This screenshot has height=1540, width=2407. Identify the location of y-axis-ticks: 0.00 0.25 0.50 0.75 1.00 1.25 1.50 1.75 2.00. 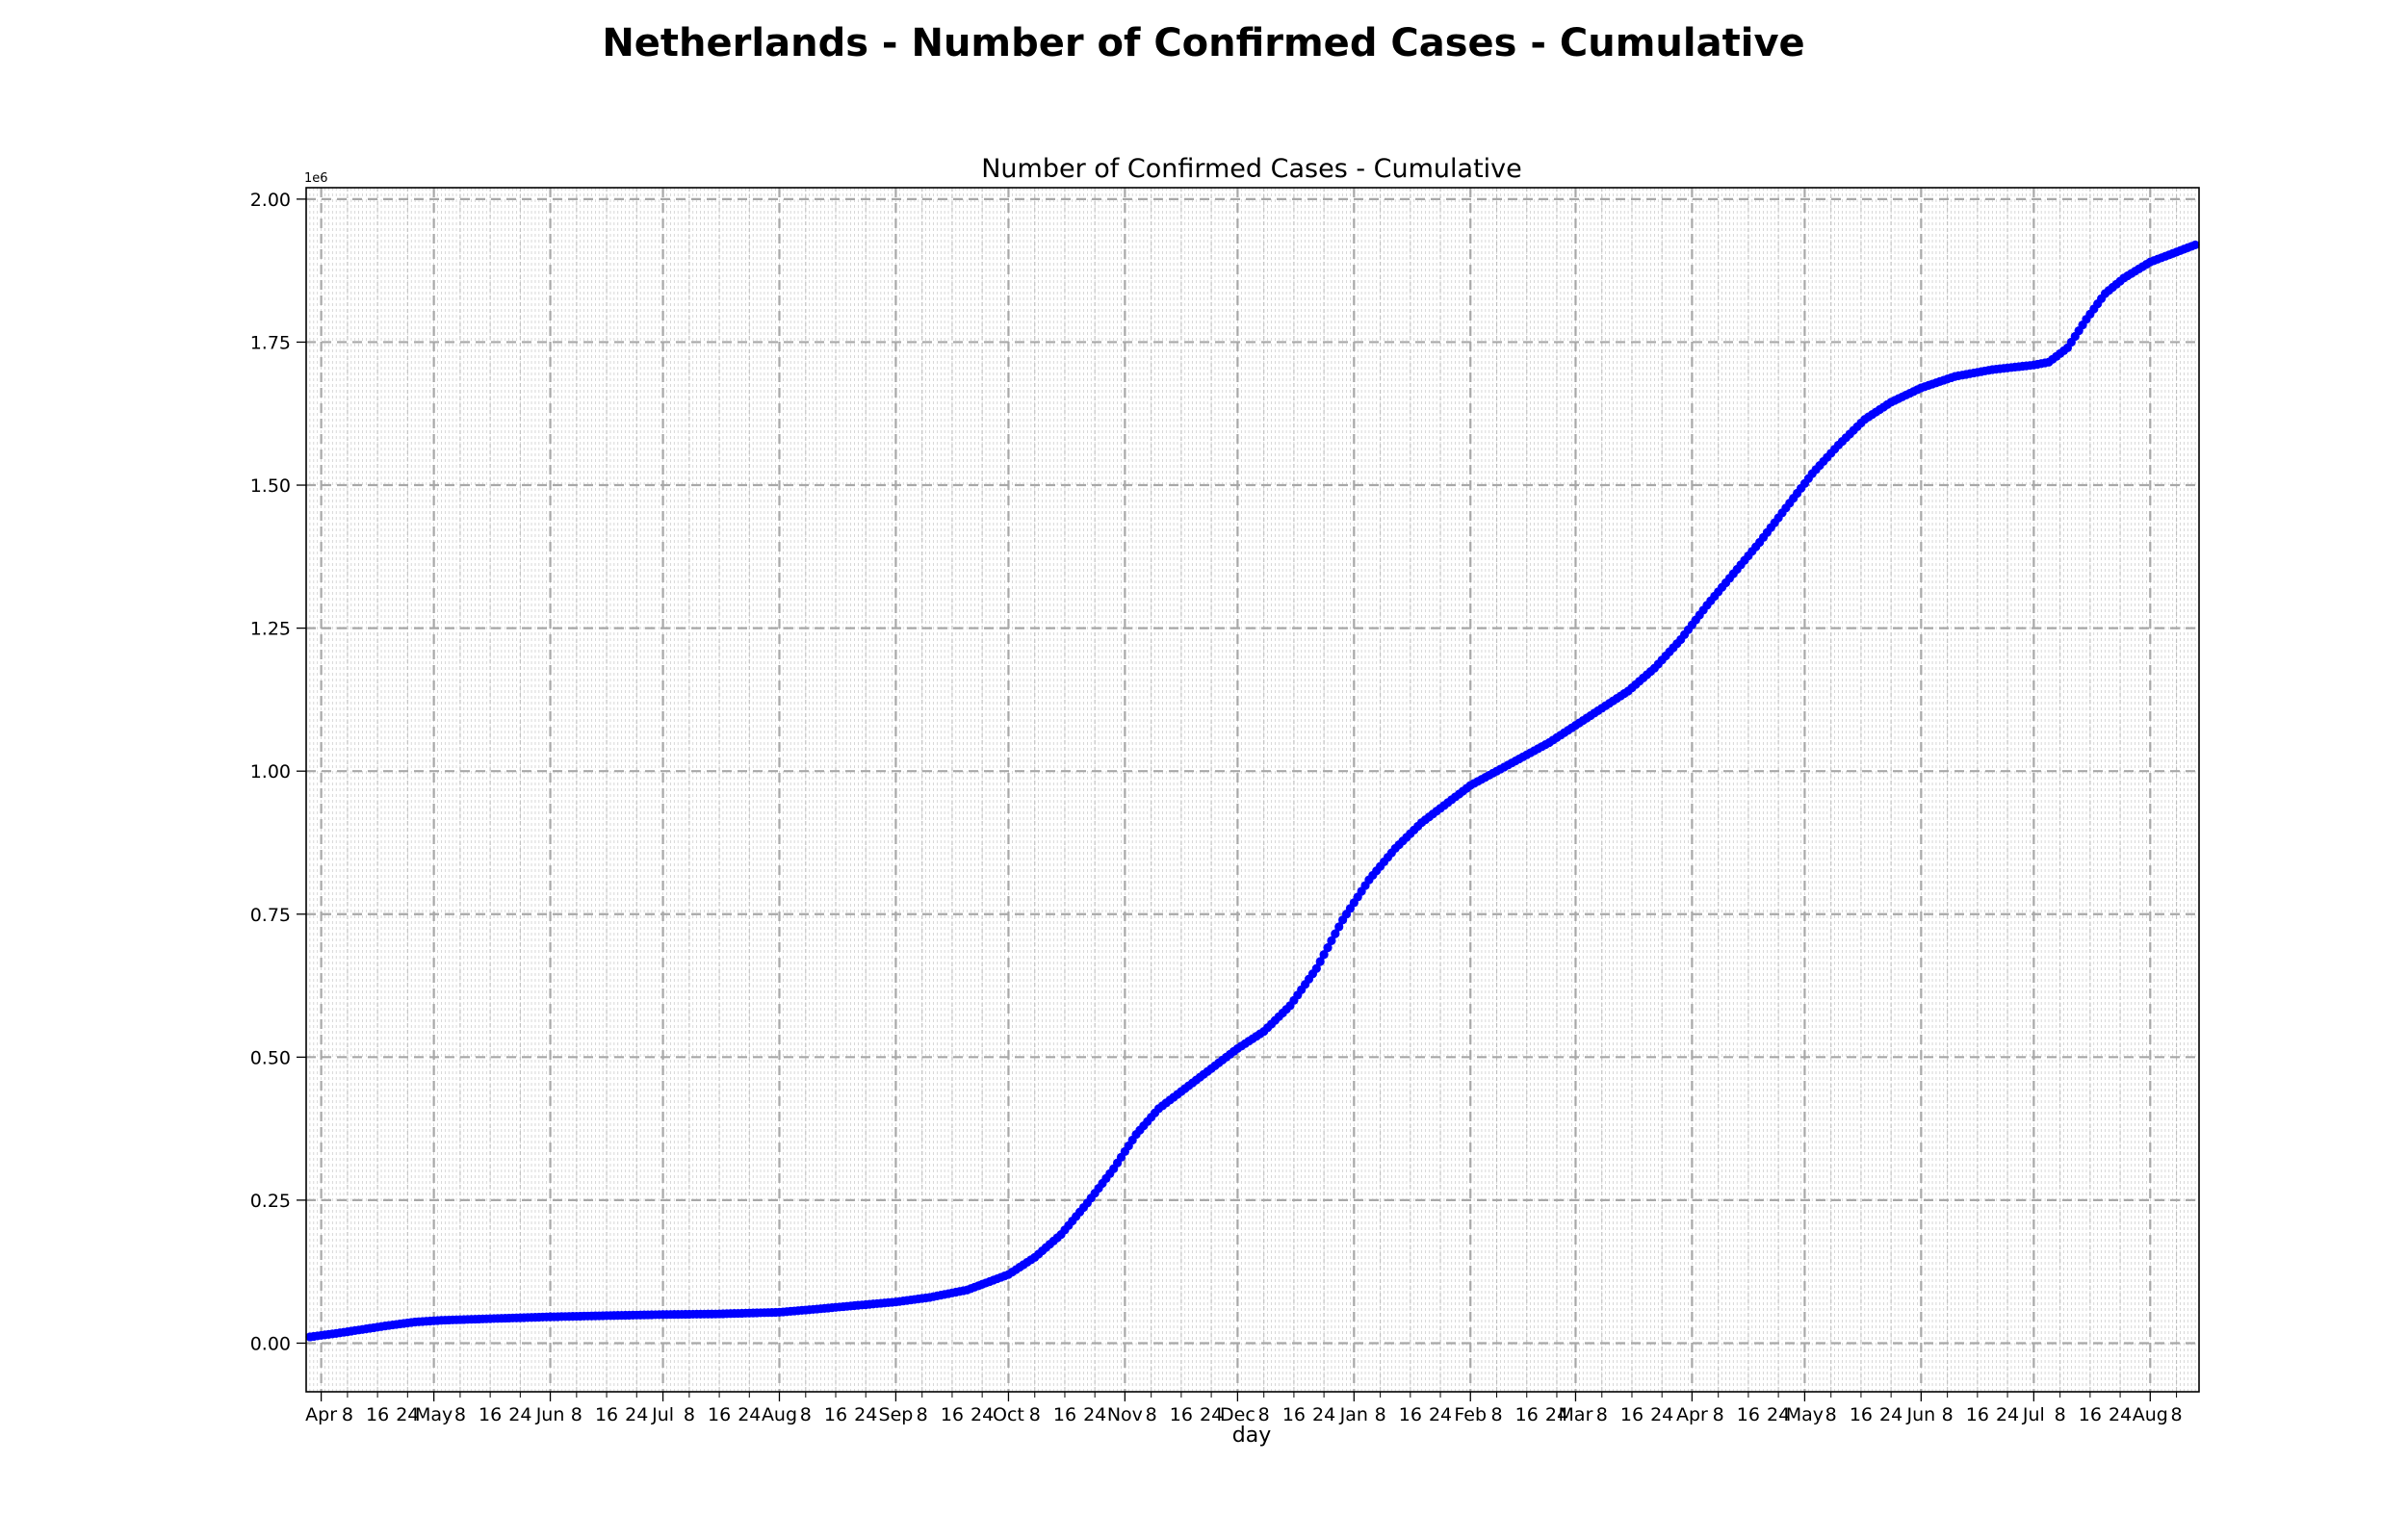
(278, 772).